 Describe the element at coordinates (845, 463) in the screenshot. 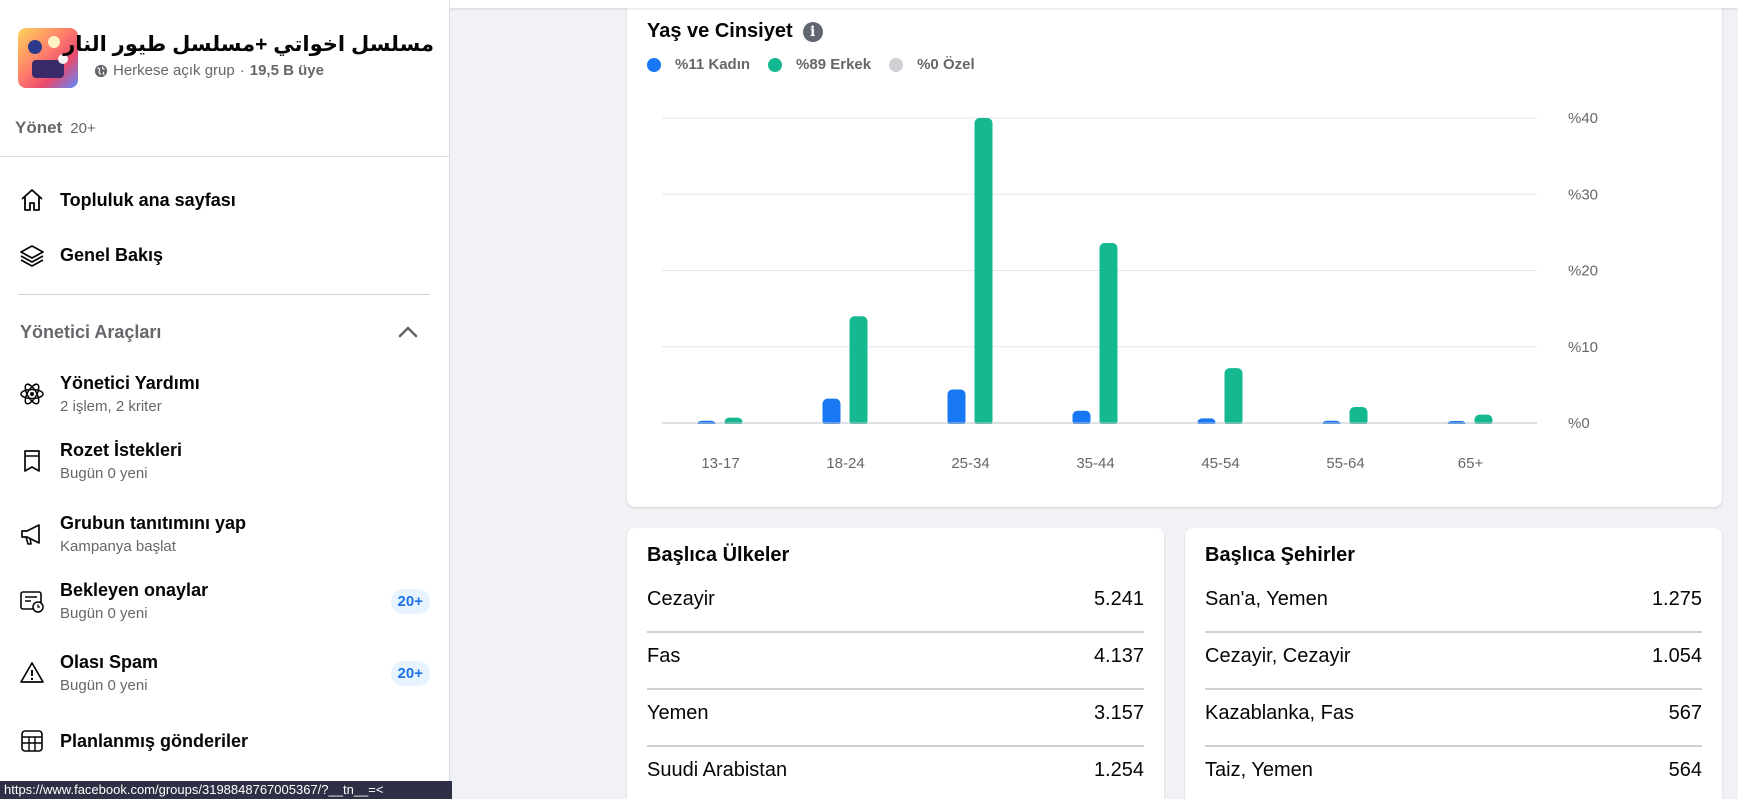

I see `x-tick-label: 18-24` at that location.